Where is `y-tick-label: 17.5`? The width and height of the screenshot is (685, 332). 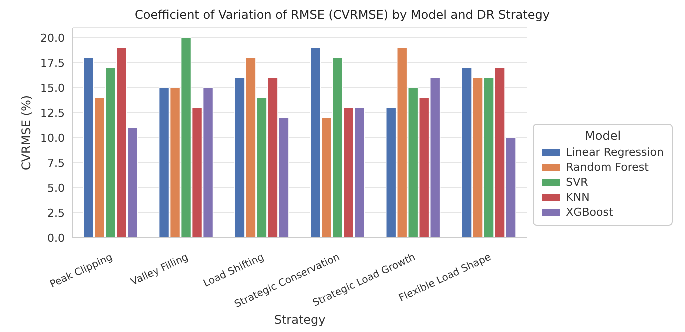 y-tick-label: 17.5 is located at coordinates (52, 63).